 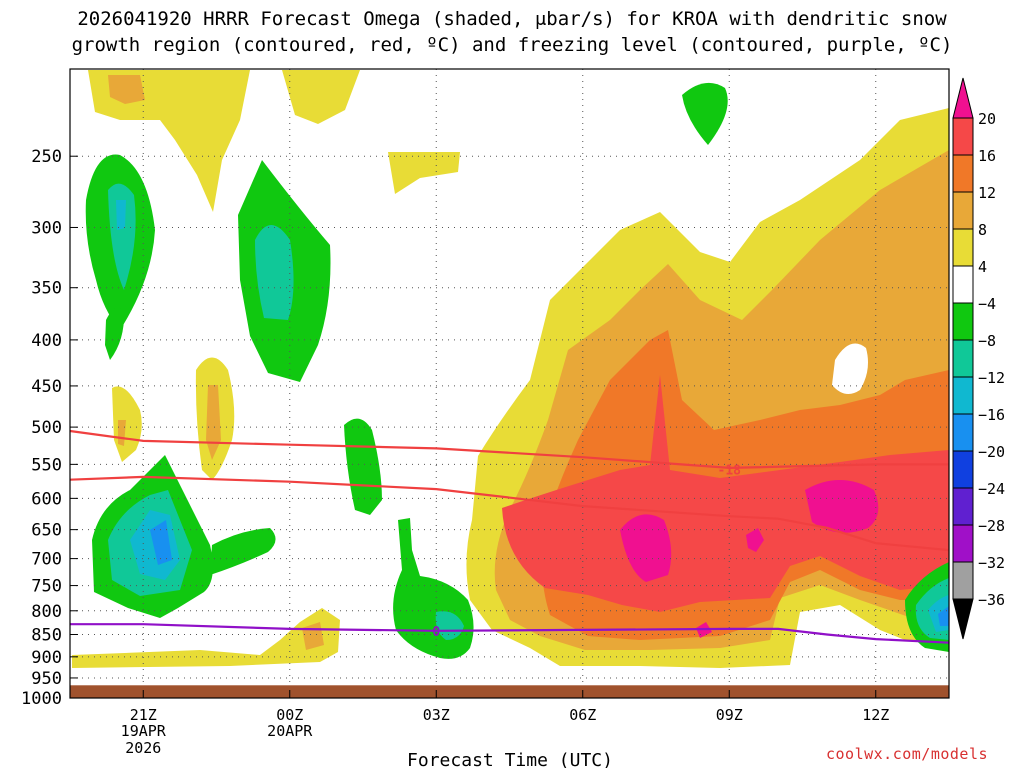 I want to click on x-tick-label-21Z: 21Z, so click(x=143, y=715).